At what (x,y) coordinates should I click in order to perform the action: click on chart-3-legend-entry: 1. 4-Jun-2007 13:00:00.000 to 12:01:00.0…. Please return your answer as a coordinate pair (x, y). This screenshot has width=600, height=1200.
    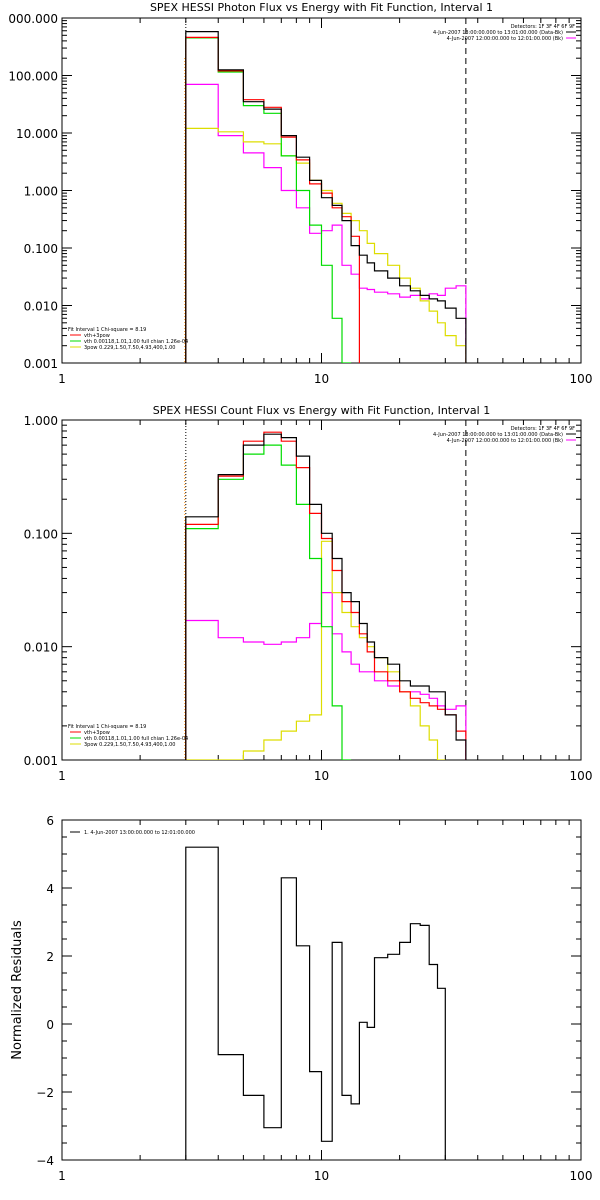
    Looking at the image, I should click on (139, 833).